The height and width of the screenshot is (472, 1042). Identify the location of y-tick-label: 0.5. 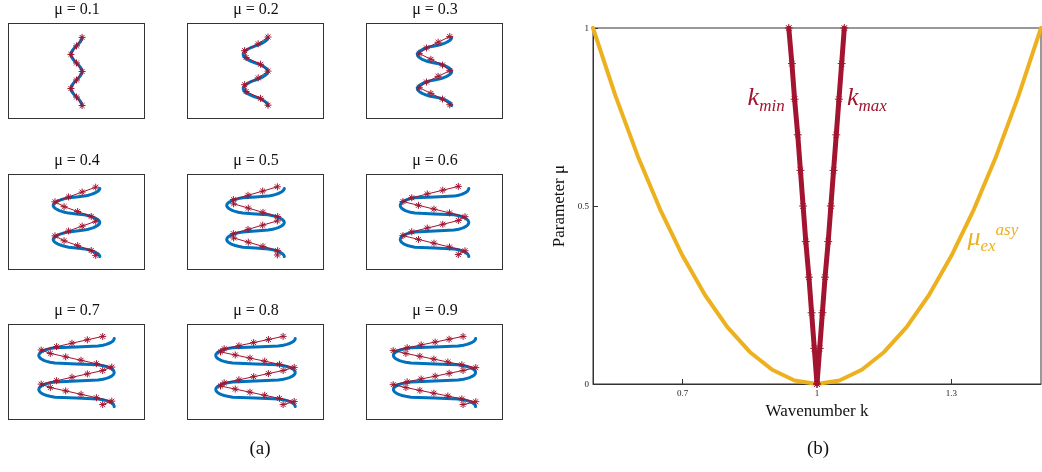
(583, 206).